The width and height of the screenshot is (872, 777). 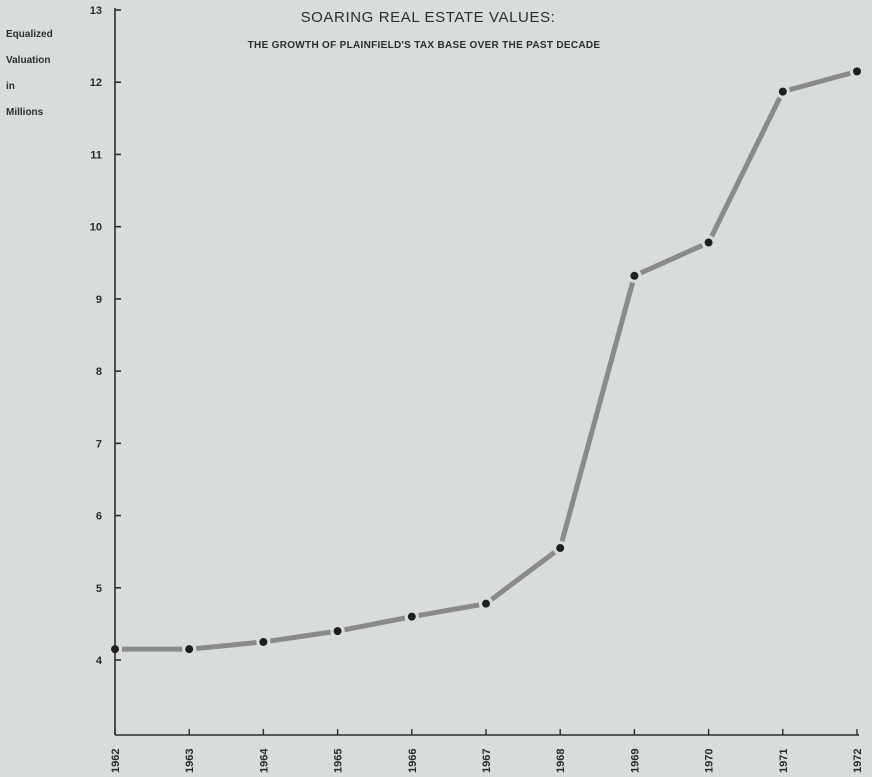 I want to click on chart-title: SOARING REAL ESTATE VALUES:, so click(x=428, y=17).